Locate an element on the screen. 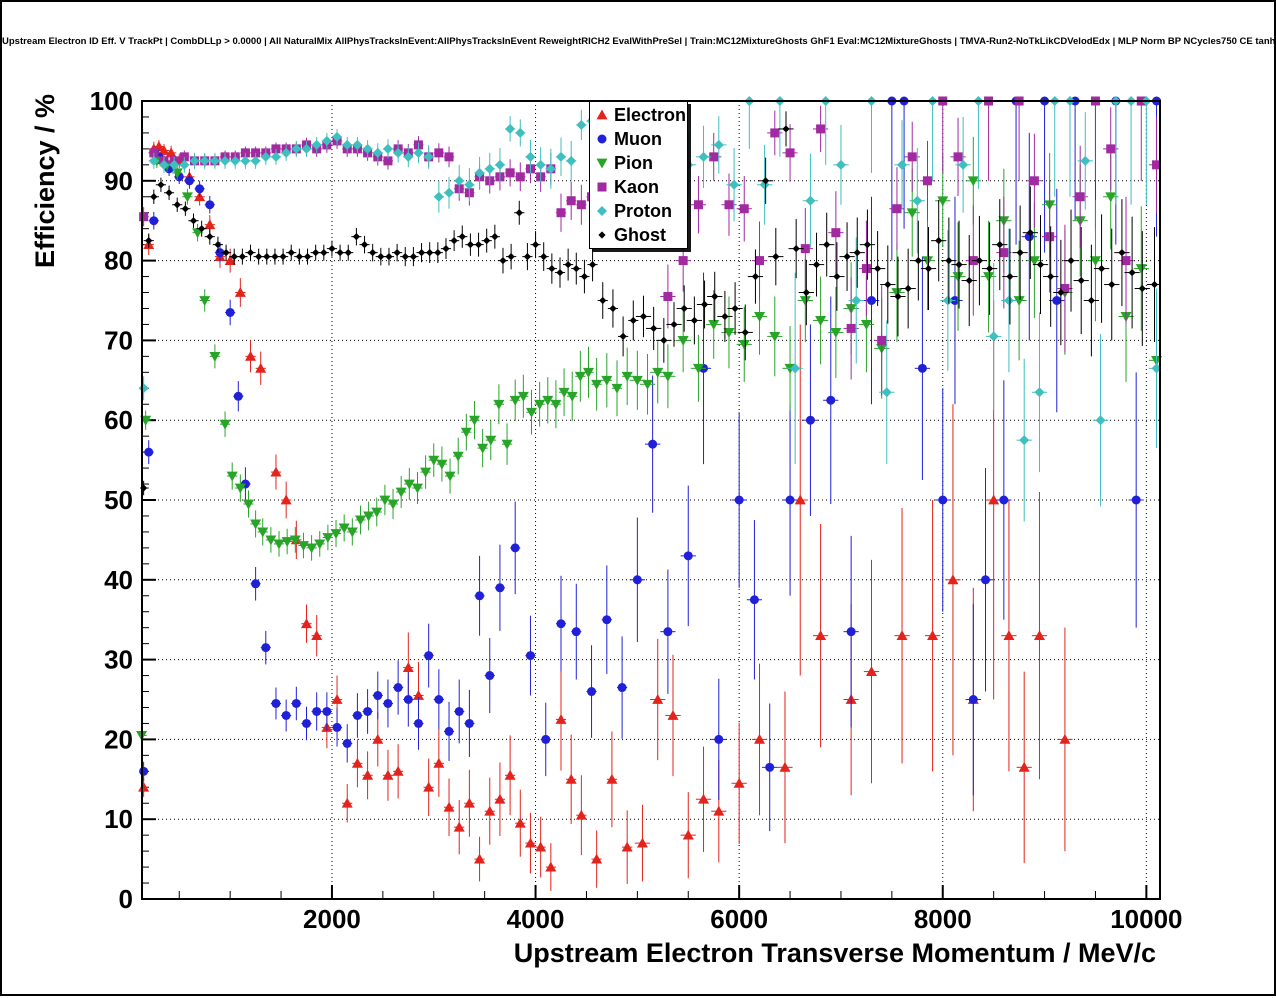  legend-label: Muon is located at coordinates (638, 138).